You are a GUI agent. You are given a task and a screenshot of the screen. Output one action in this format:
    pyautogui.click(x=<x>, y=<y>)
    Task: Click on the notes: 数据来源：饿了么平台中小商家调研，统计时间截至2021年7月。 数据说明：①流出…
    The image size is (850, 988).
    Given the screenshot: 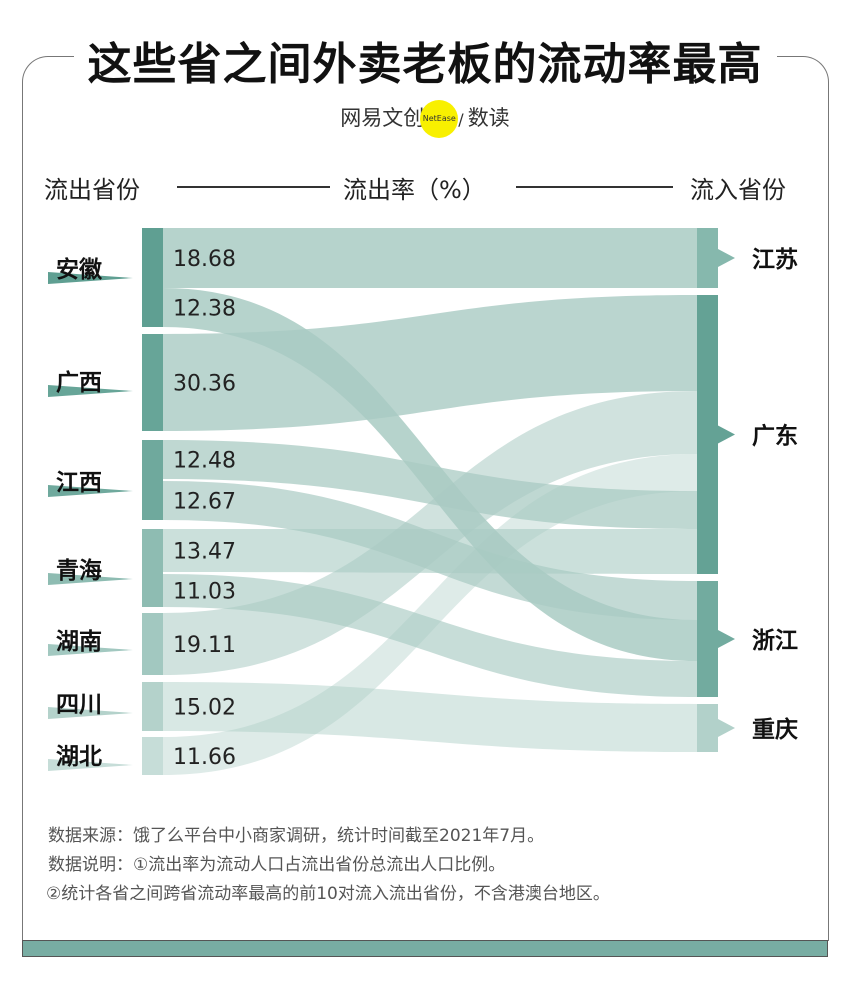 What is the action you would take?
    pyautogui.click(x=328, y=865)
    